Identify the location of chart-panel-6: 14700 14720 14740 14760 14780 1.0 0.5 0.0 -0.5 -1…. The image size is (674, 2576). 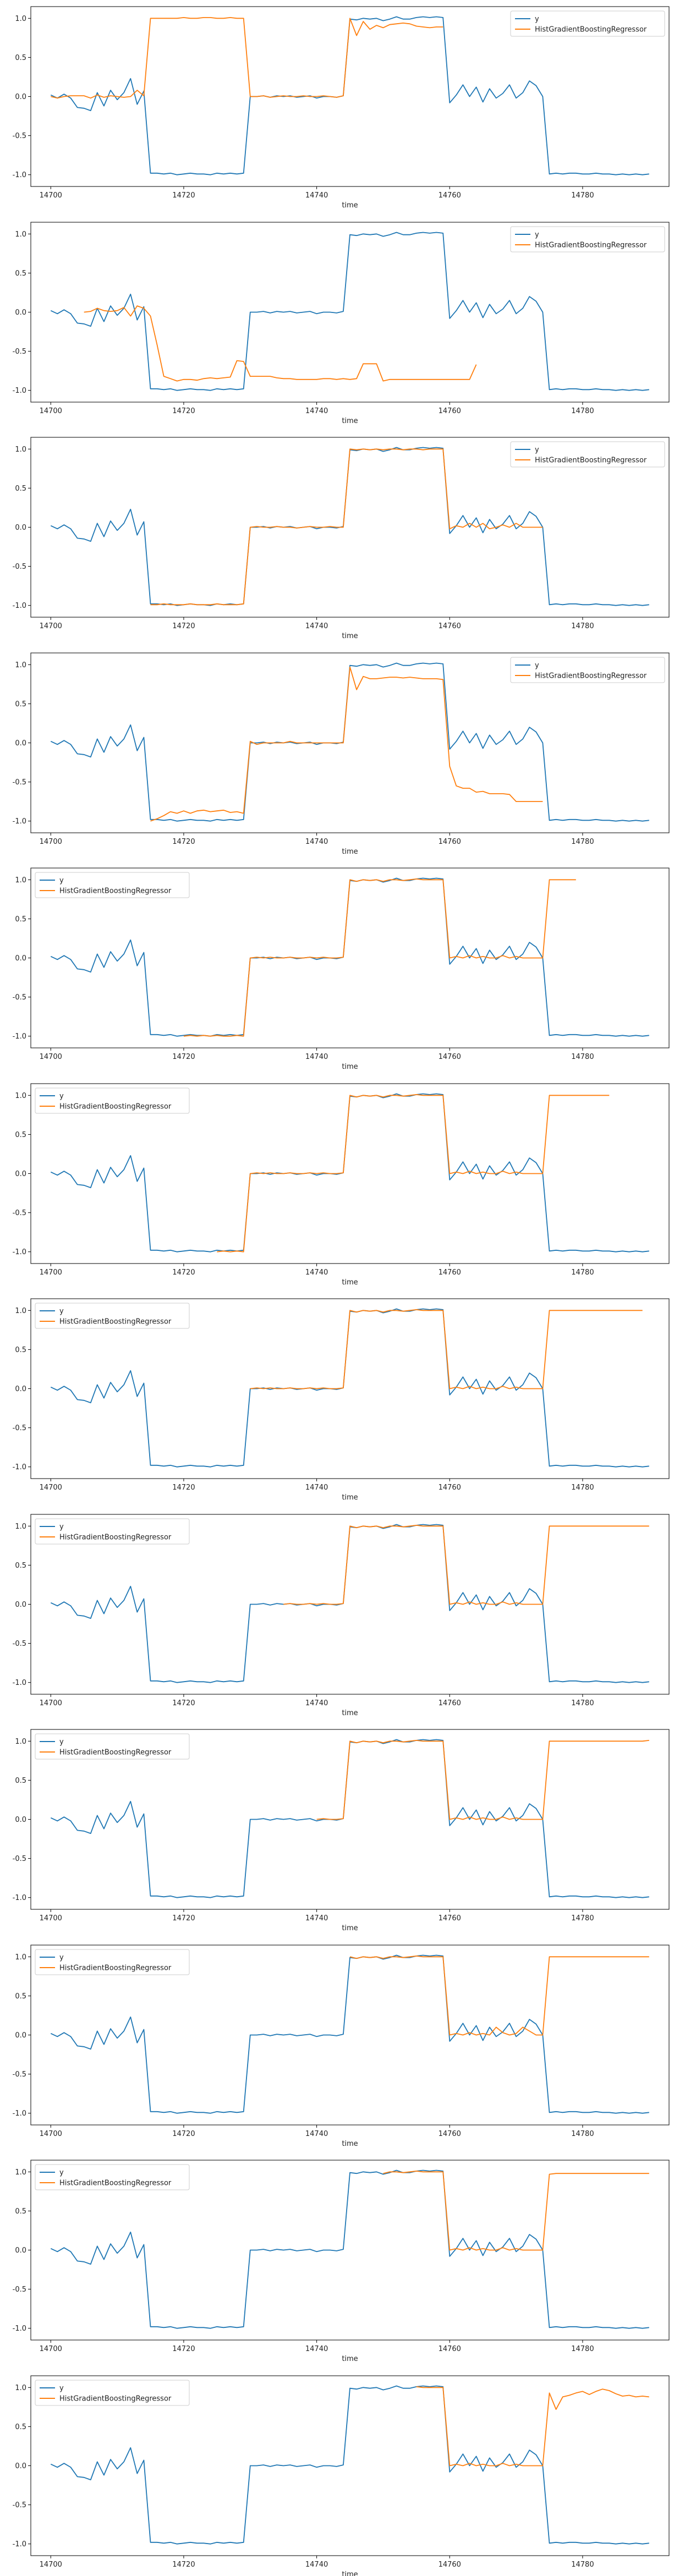
(342, 1185).